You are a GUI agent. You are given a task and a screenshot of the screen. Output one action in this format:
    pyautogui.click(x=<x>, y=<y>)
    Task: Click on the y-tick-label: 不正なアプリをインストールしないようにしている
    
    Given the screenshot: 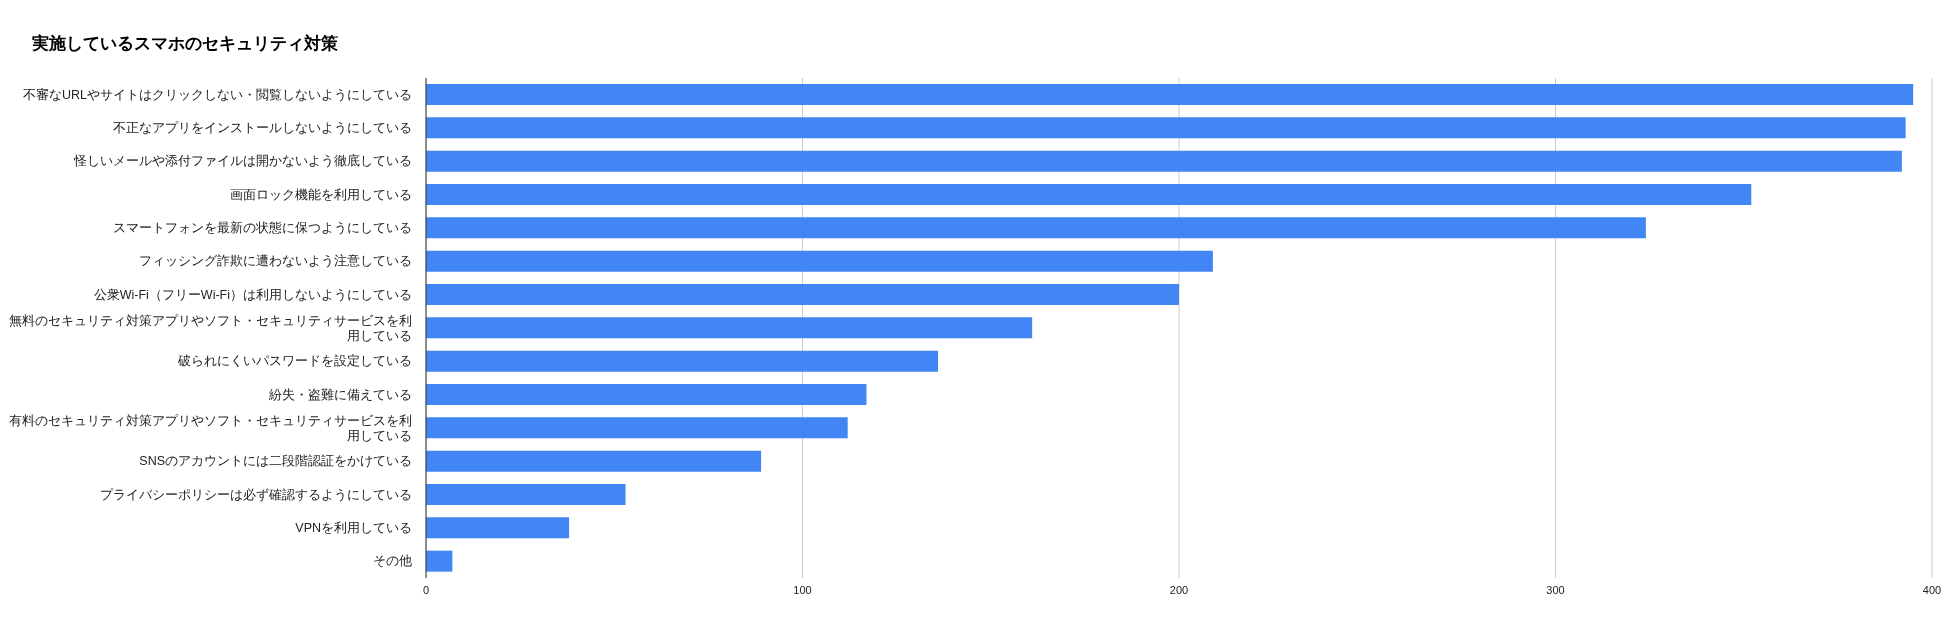 What is the action you would take?
    pyautogui.click(x=262, y=128)
    